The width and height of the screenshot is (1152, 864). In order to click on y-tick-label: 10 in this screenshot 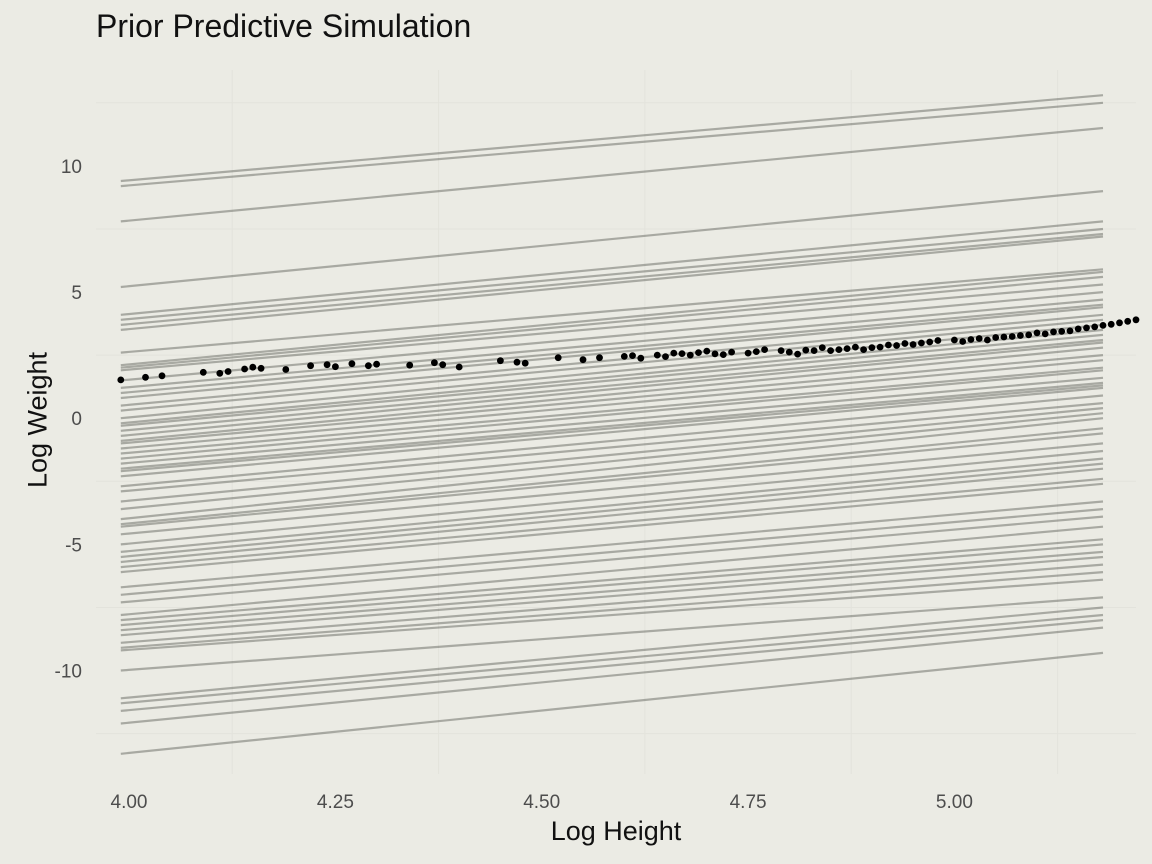, I will do `click(71, 167)`.